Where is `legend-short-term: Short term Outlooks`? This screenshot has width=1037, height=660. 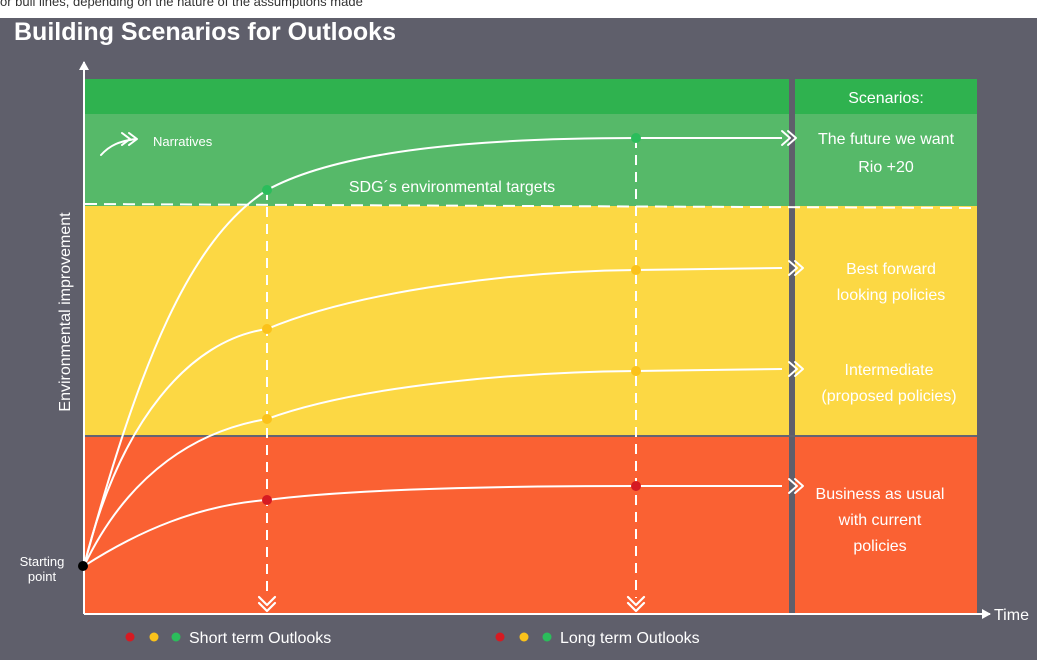 legend-short-term: Short term Outlooks is located at coordinates (228, 638).